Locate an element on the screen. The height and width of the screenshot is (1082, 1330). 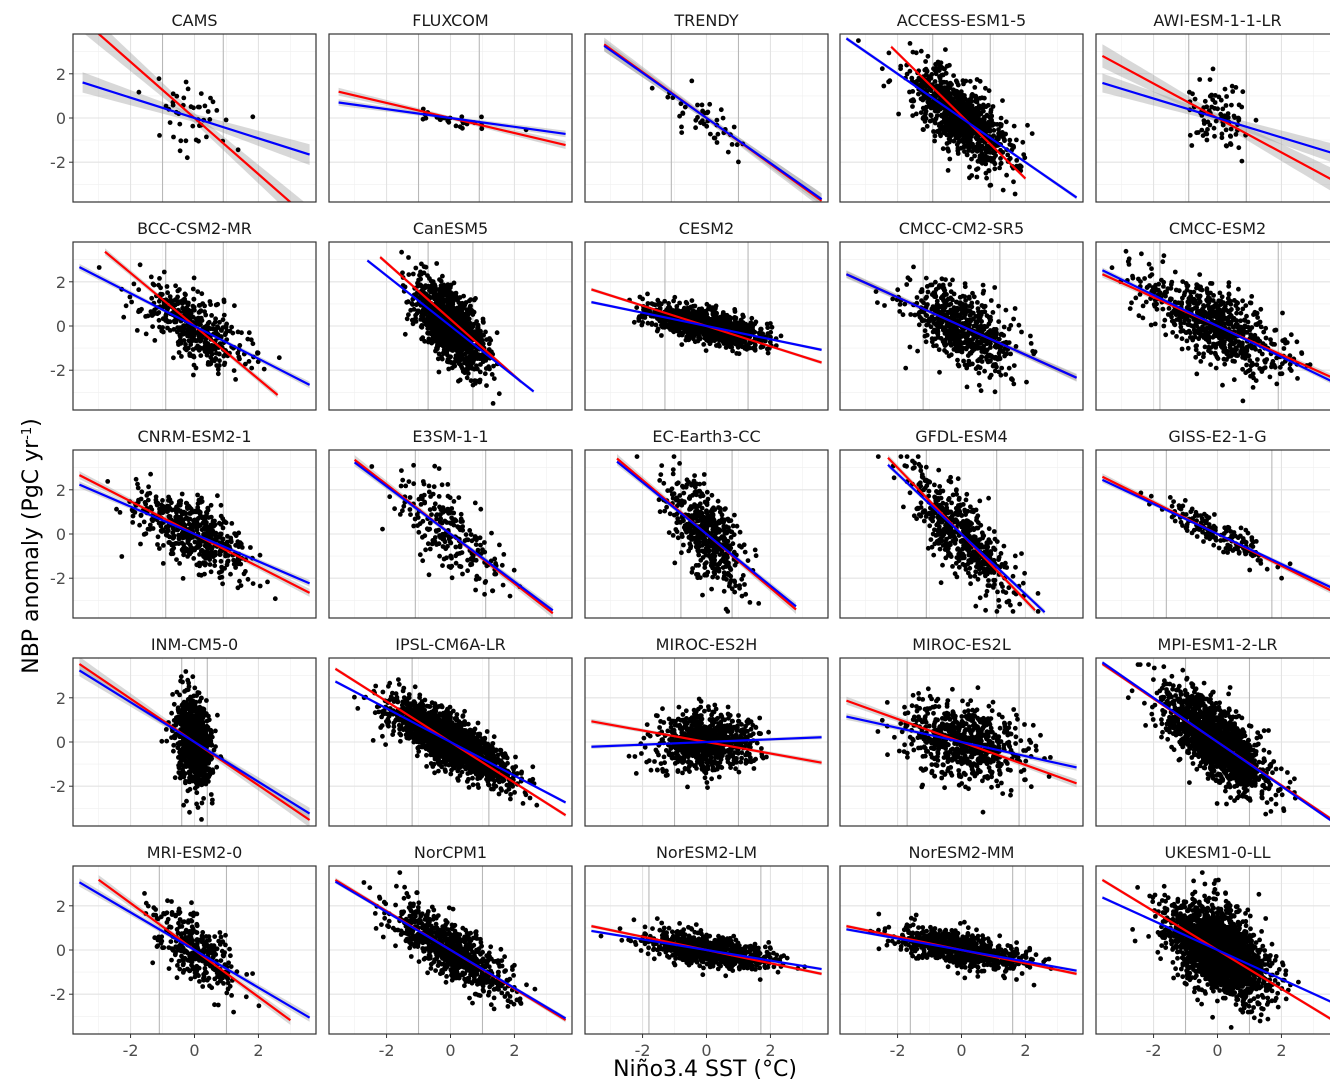
facet-title: TRENDY is located at coordinates (705, 20).